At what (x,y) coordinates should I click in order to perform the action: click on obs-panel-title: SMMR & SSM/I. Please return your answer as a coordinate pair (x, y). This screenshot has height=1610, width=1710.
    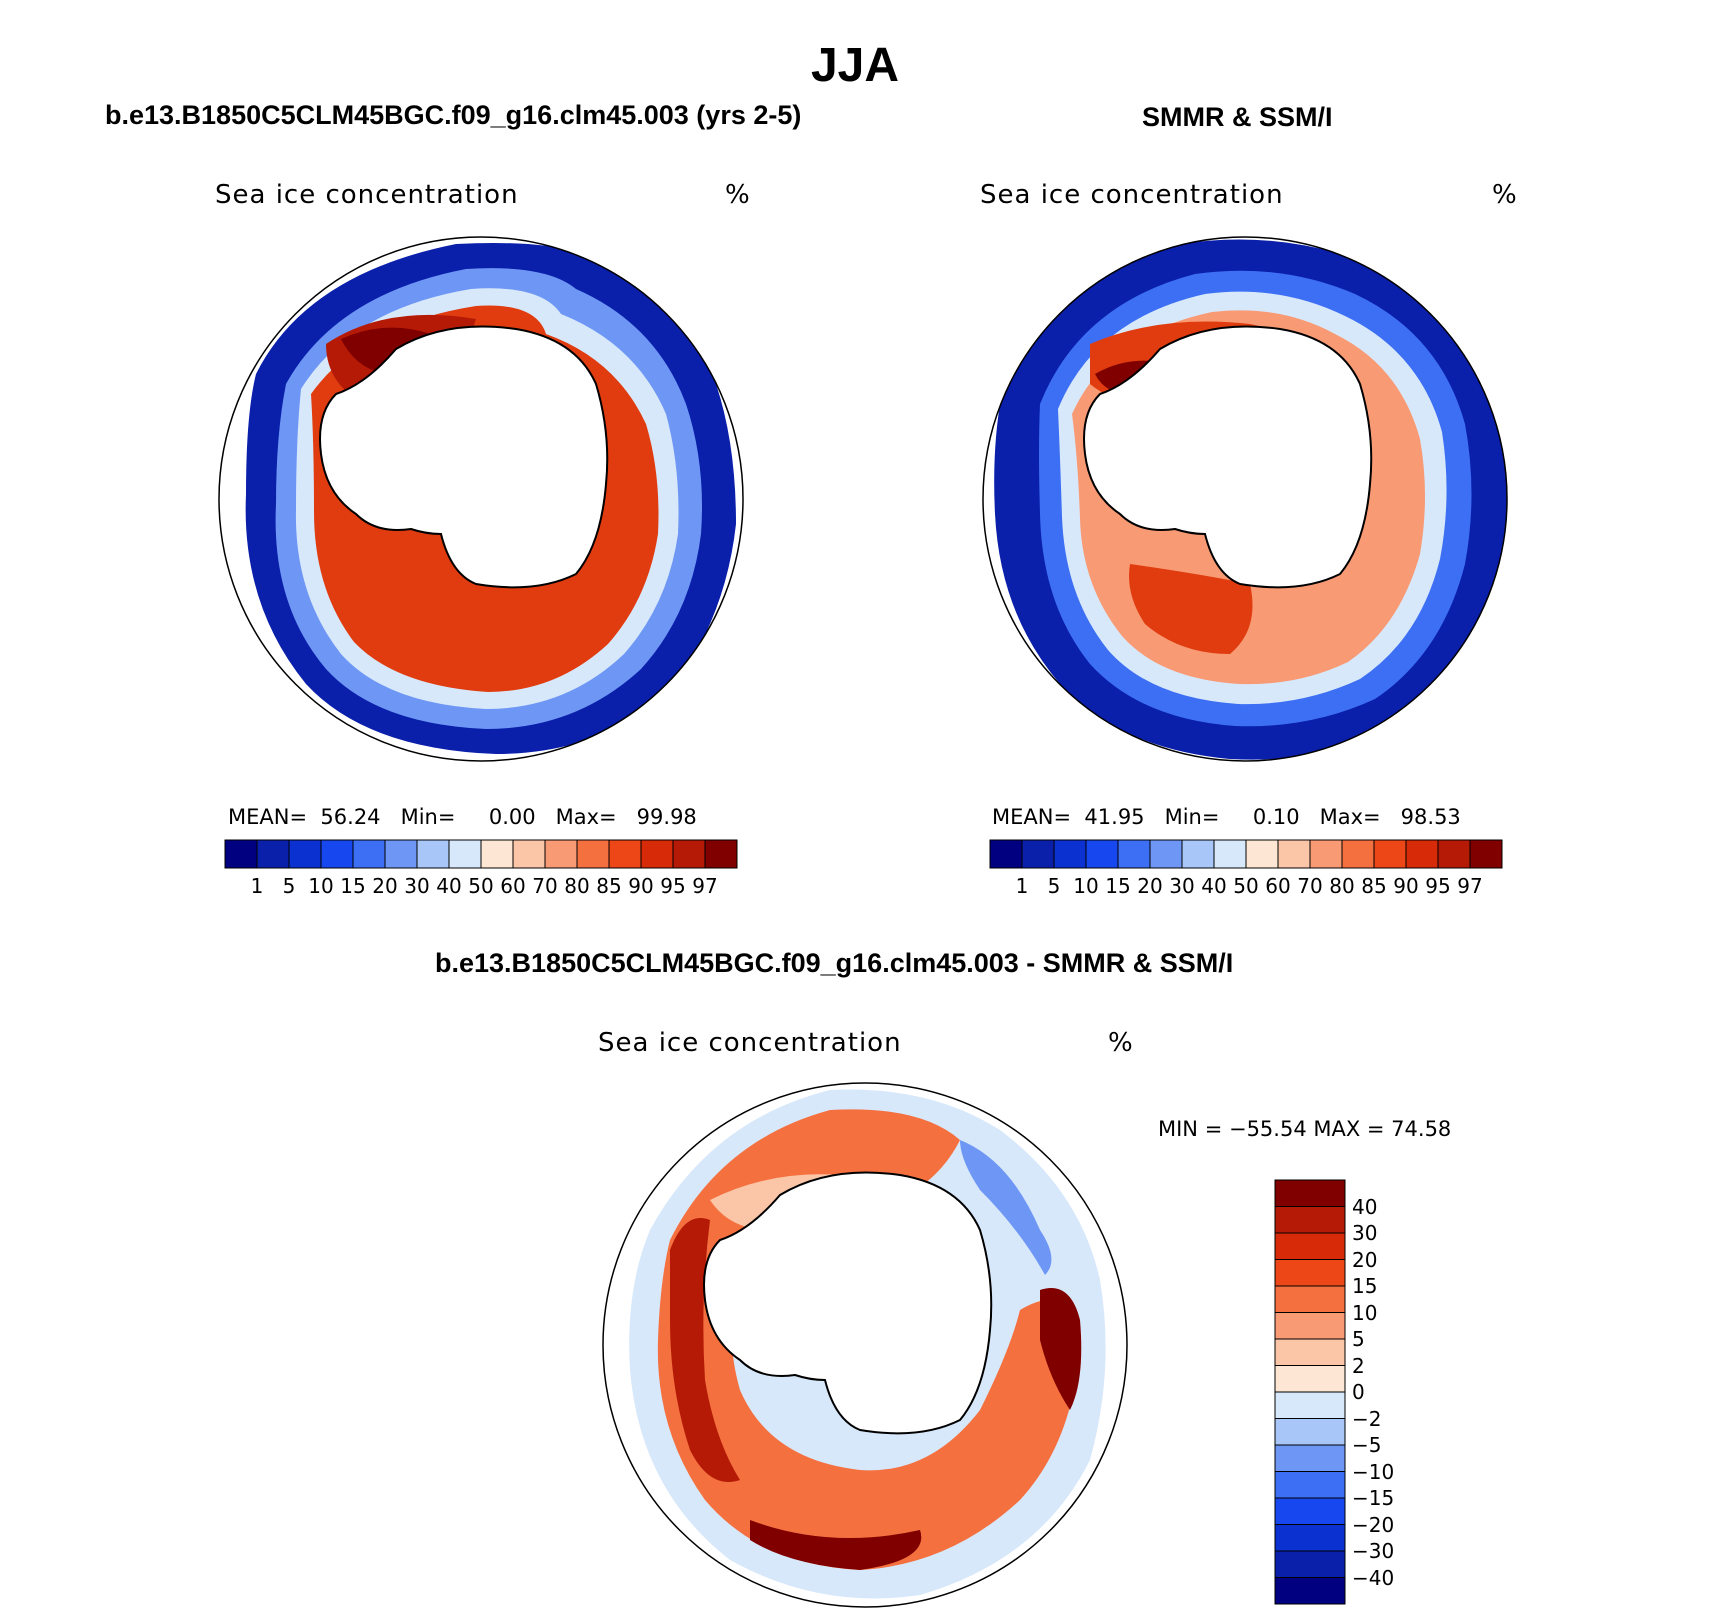
    Looking at the image, I should click on (1237, 117).